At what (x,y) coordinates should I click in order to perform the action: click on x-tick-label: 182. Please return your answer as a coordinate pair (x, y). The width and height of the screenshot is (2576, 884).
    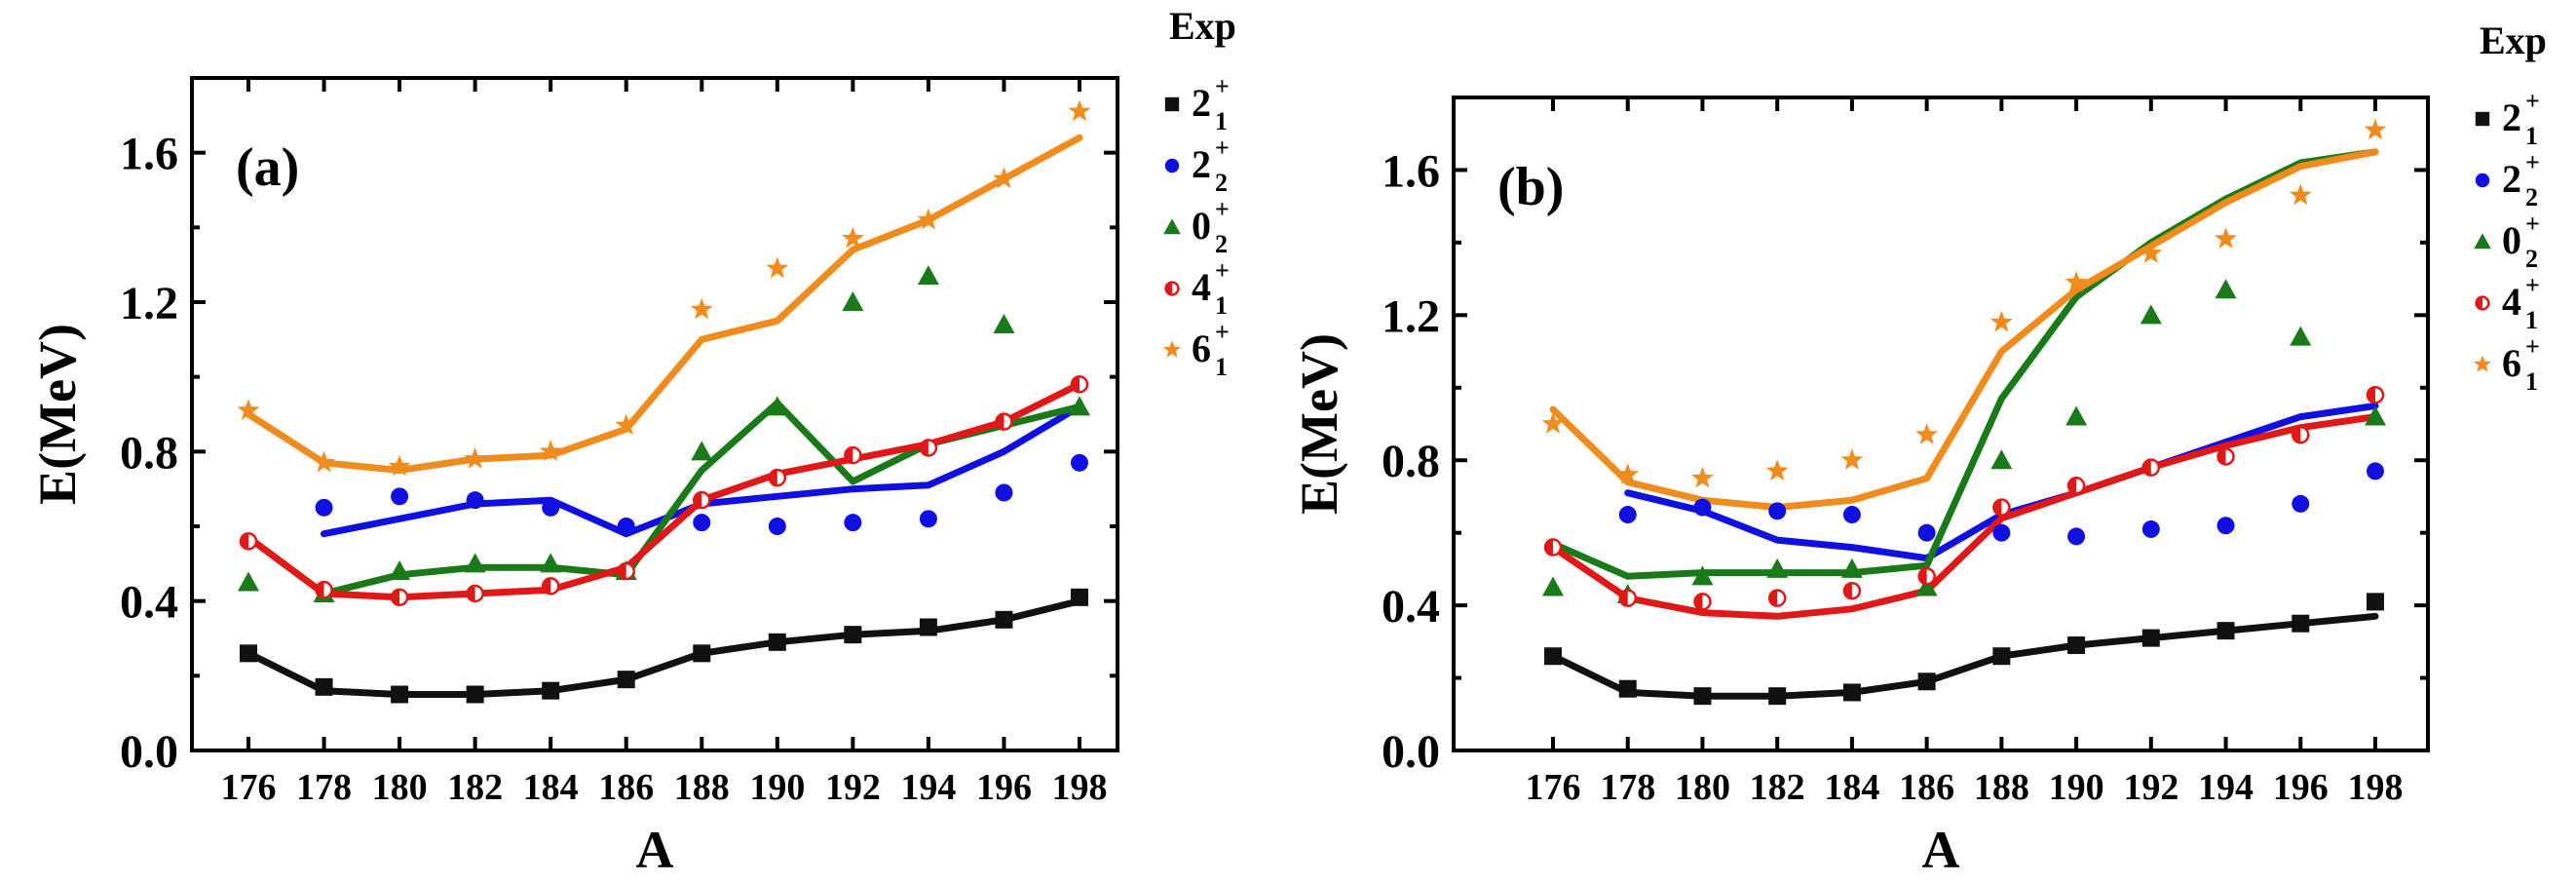
    Looking at the image, I should click on (475, 787).